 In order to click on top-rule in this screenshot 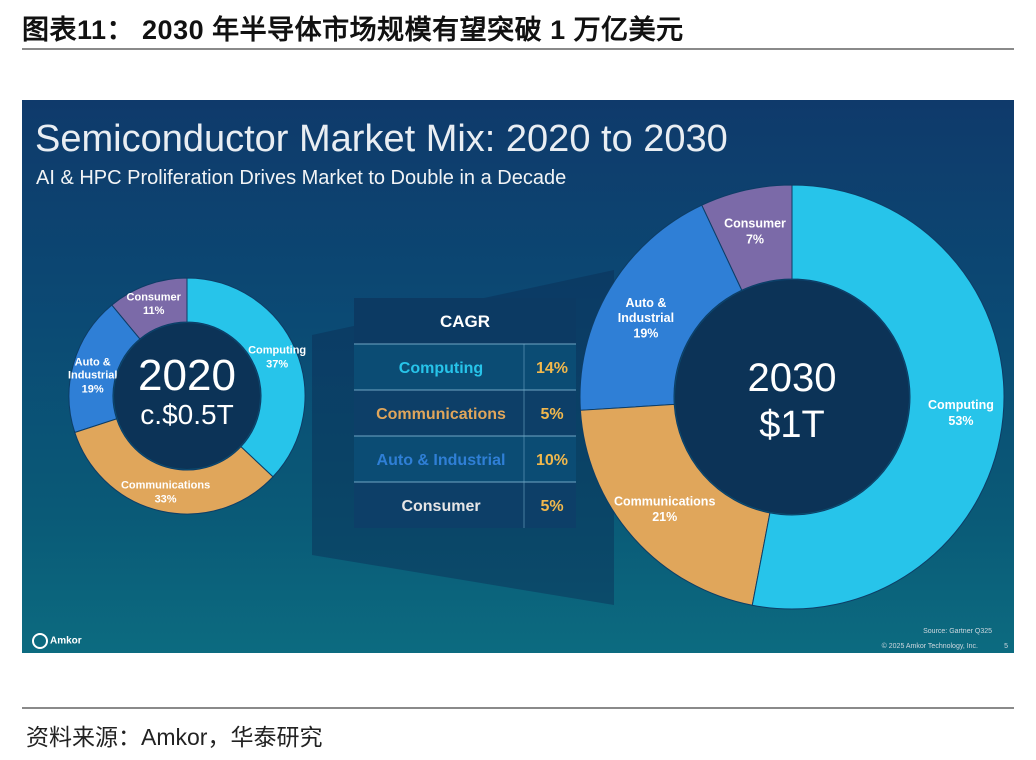, I will do `click(518, 49)`.